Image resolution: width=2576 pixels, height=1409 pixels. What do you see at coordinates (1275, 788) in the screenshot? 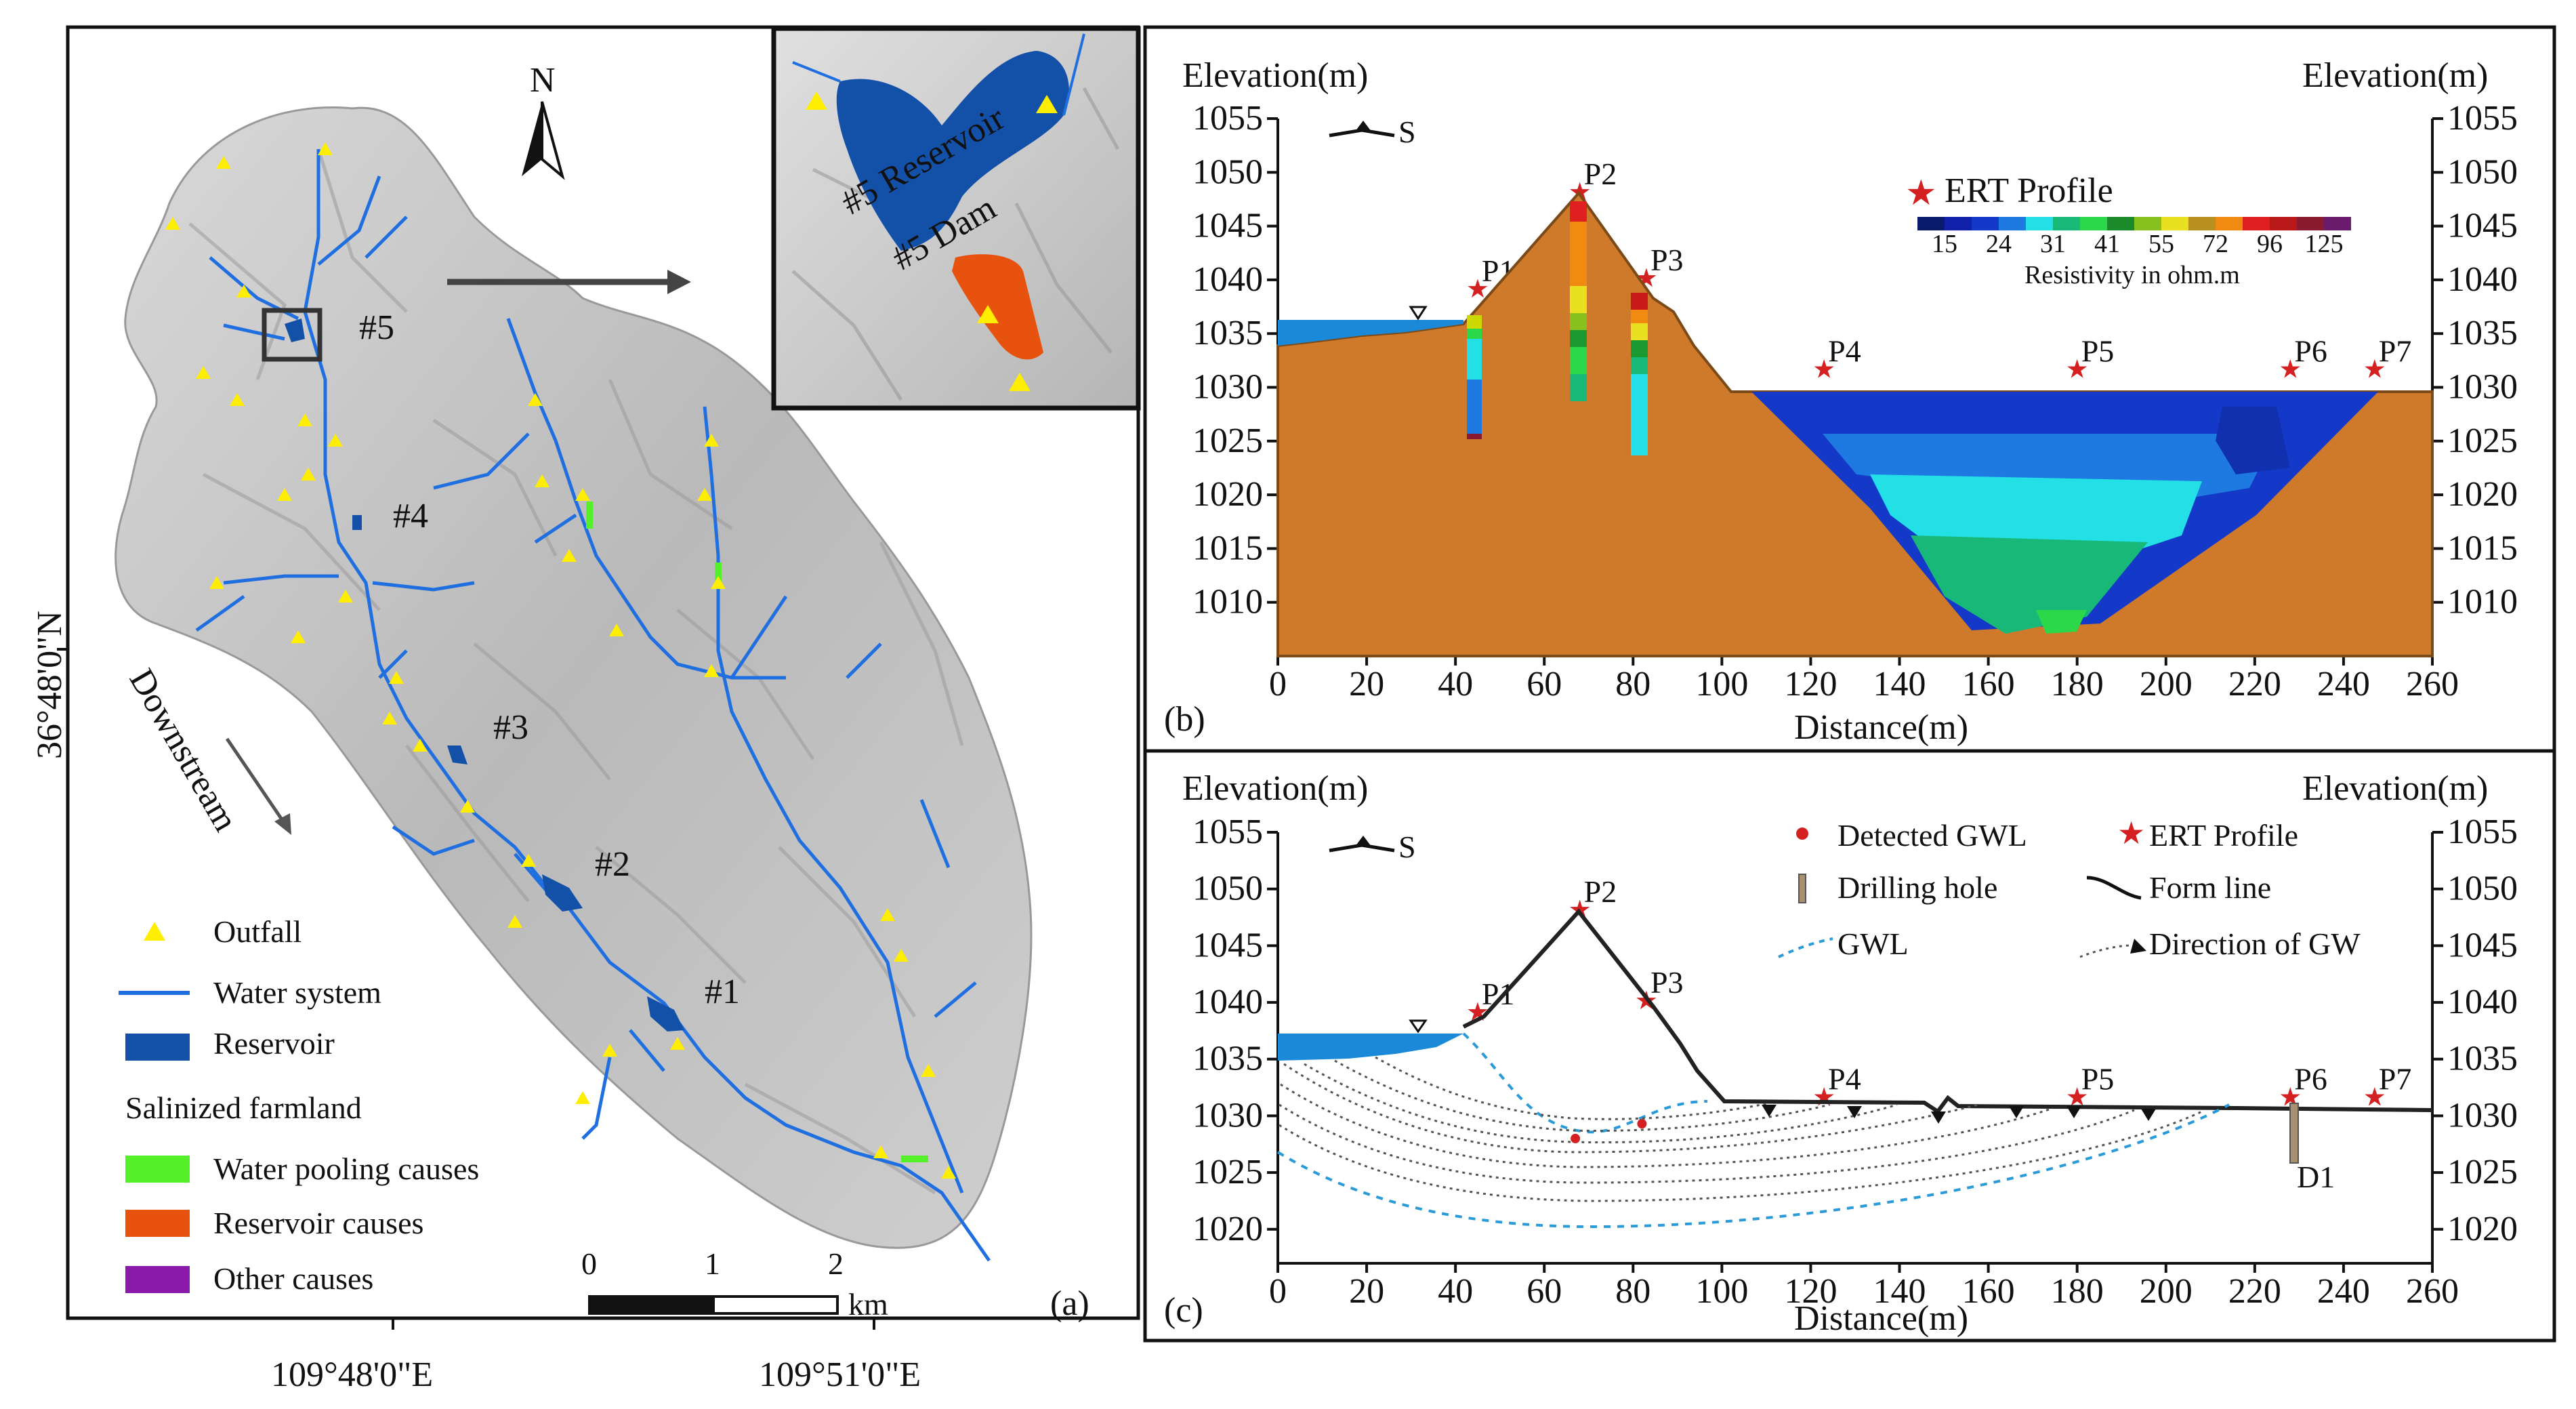
I see `panel-c-ylabel-left: Elevation(m)` at bounding box center [1275, 788].